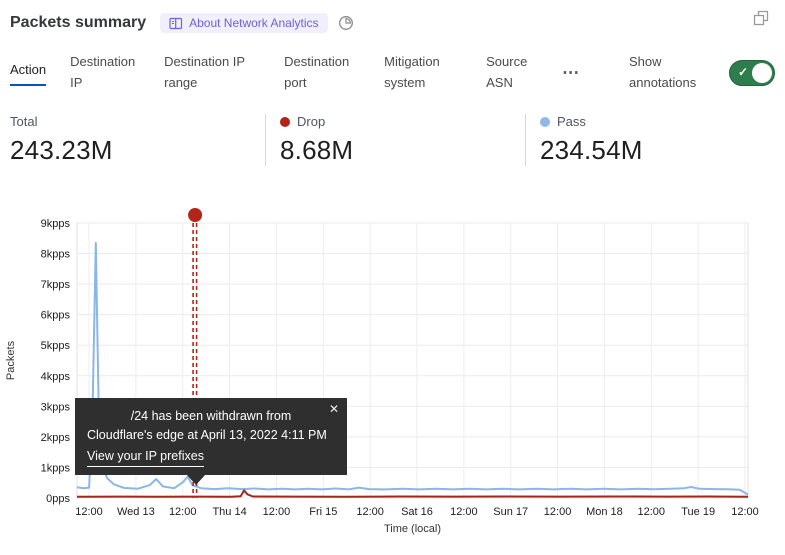 Image resolution: width=785 pixels, height=555 pixels. I want to click on svg-text: 4kpps, so click(56, 377).